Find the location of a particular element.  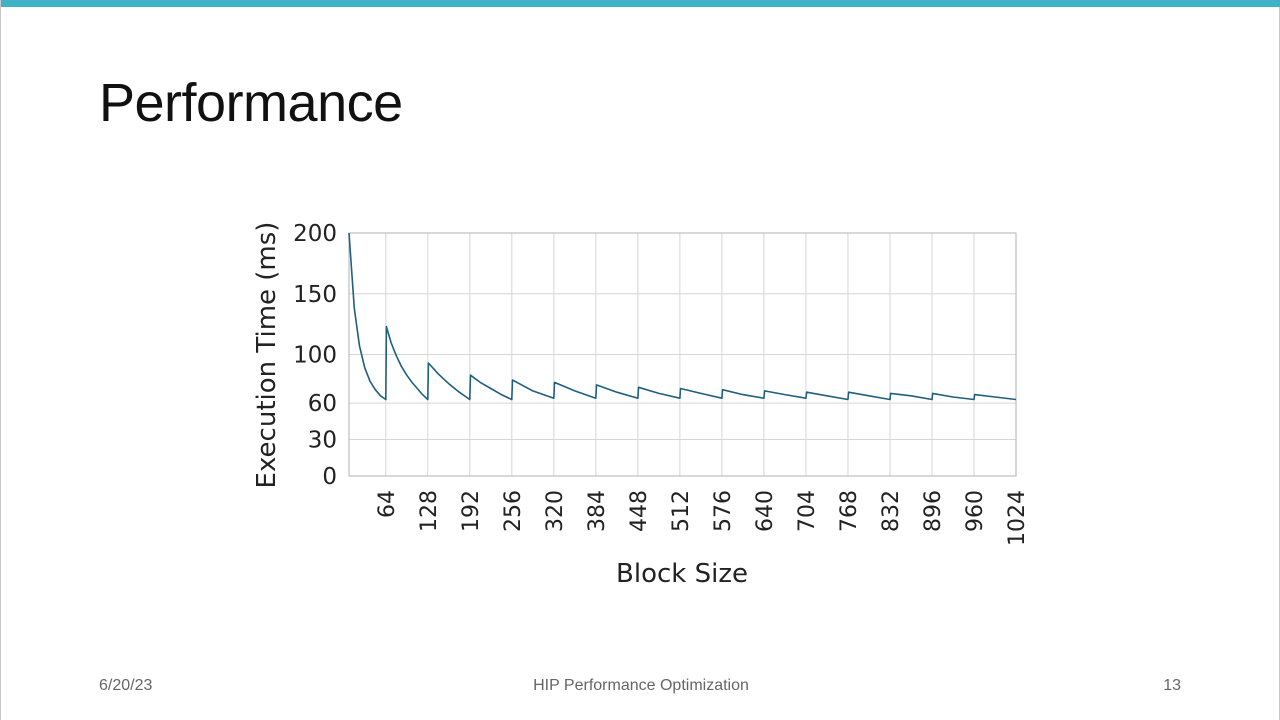

y-tick-label: 150 is located at coordinates (315, 295).